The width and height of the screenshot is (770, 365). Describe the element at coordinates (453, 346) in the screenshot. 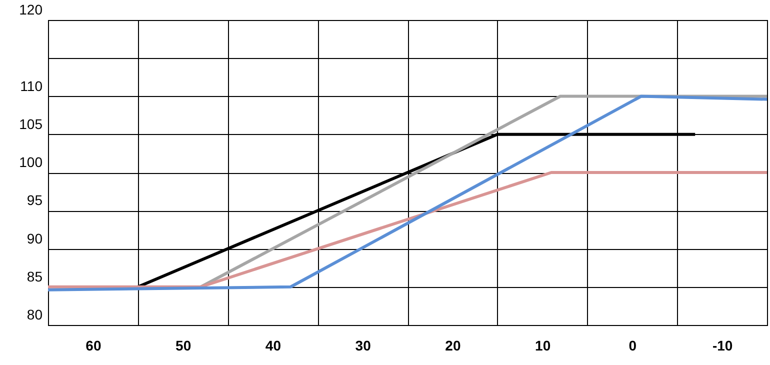

I see `x-tick-label: 20` at that location.